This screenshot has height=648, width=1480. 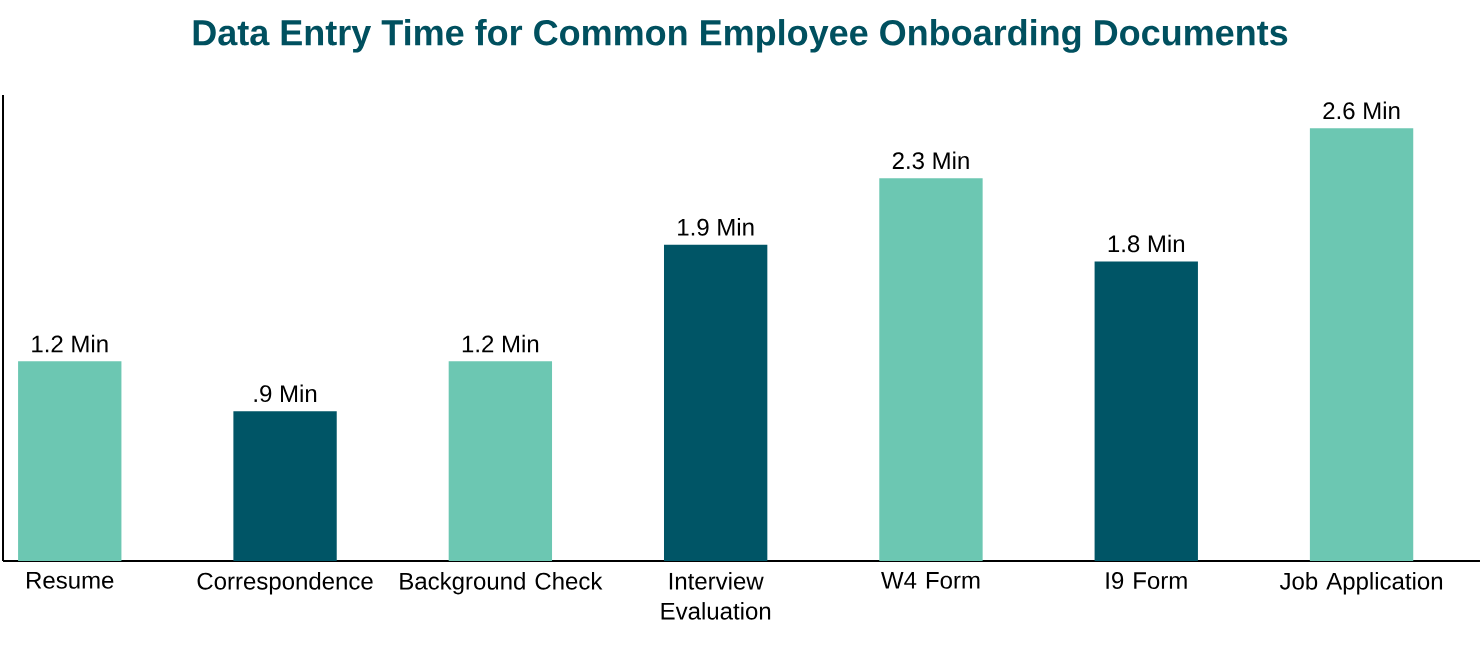 What do you see at coordinates (930, 160) in the screenshot?
I see `data-label: 2.3 Min` at bounding box center [930, 160].